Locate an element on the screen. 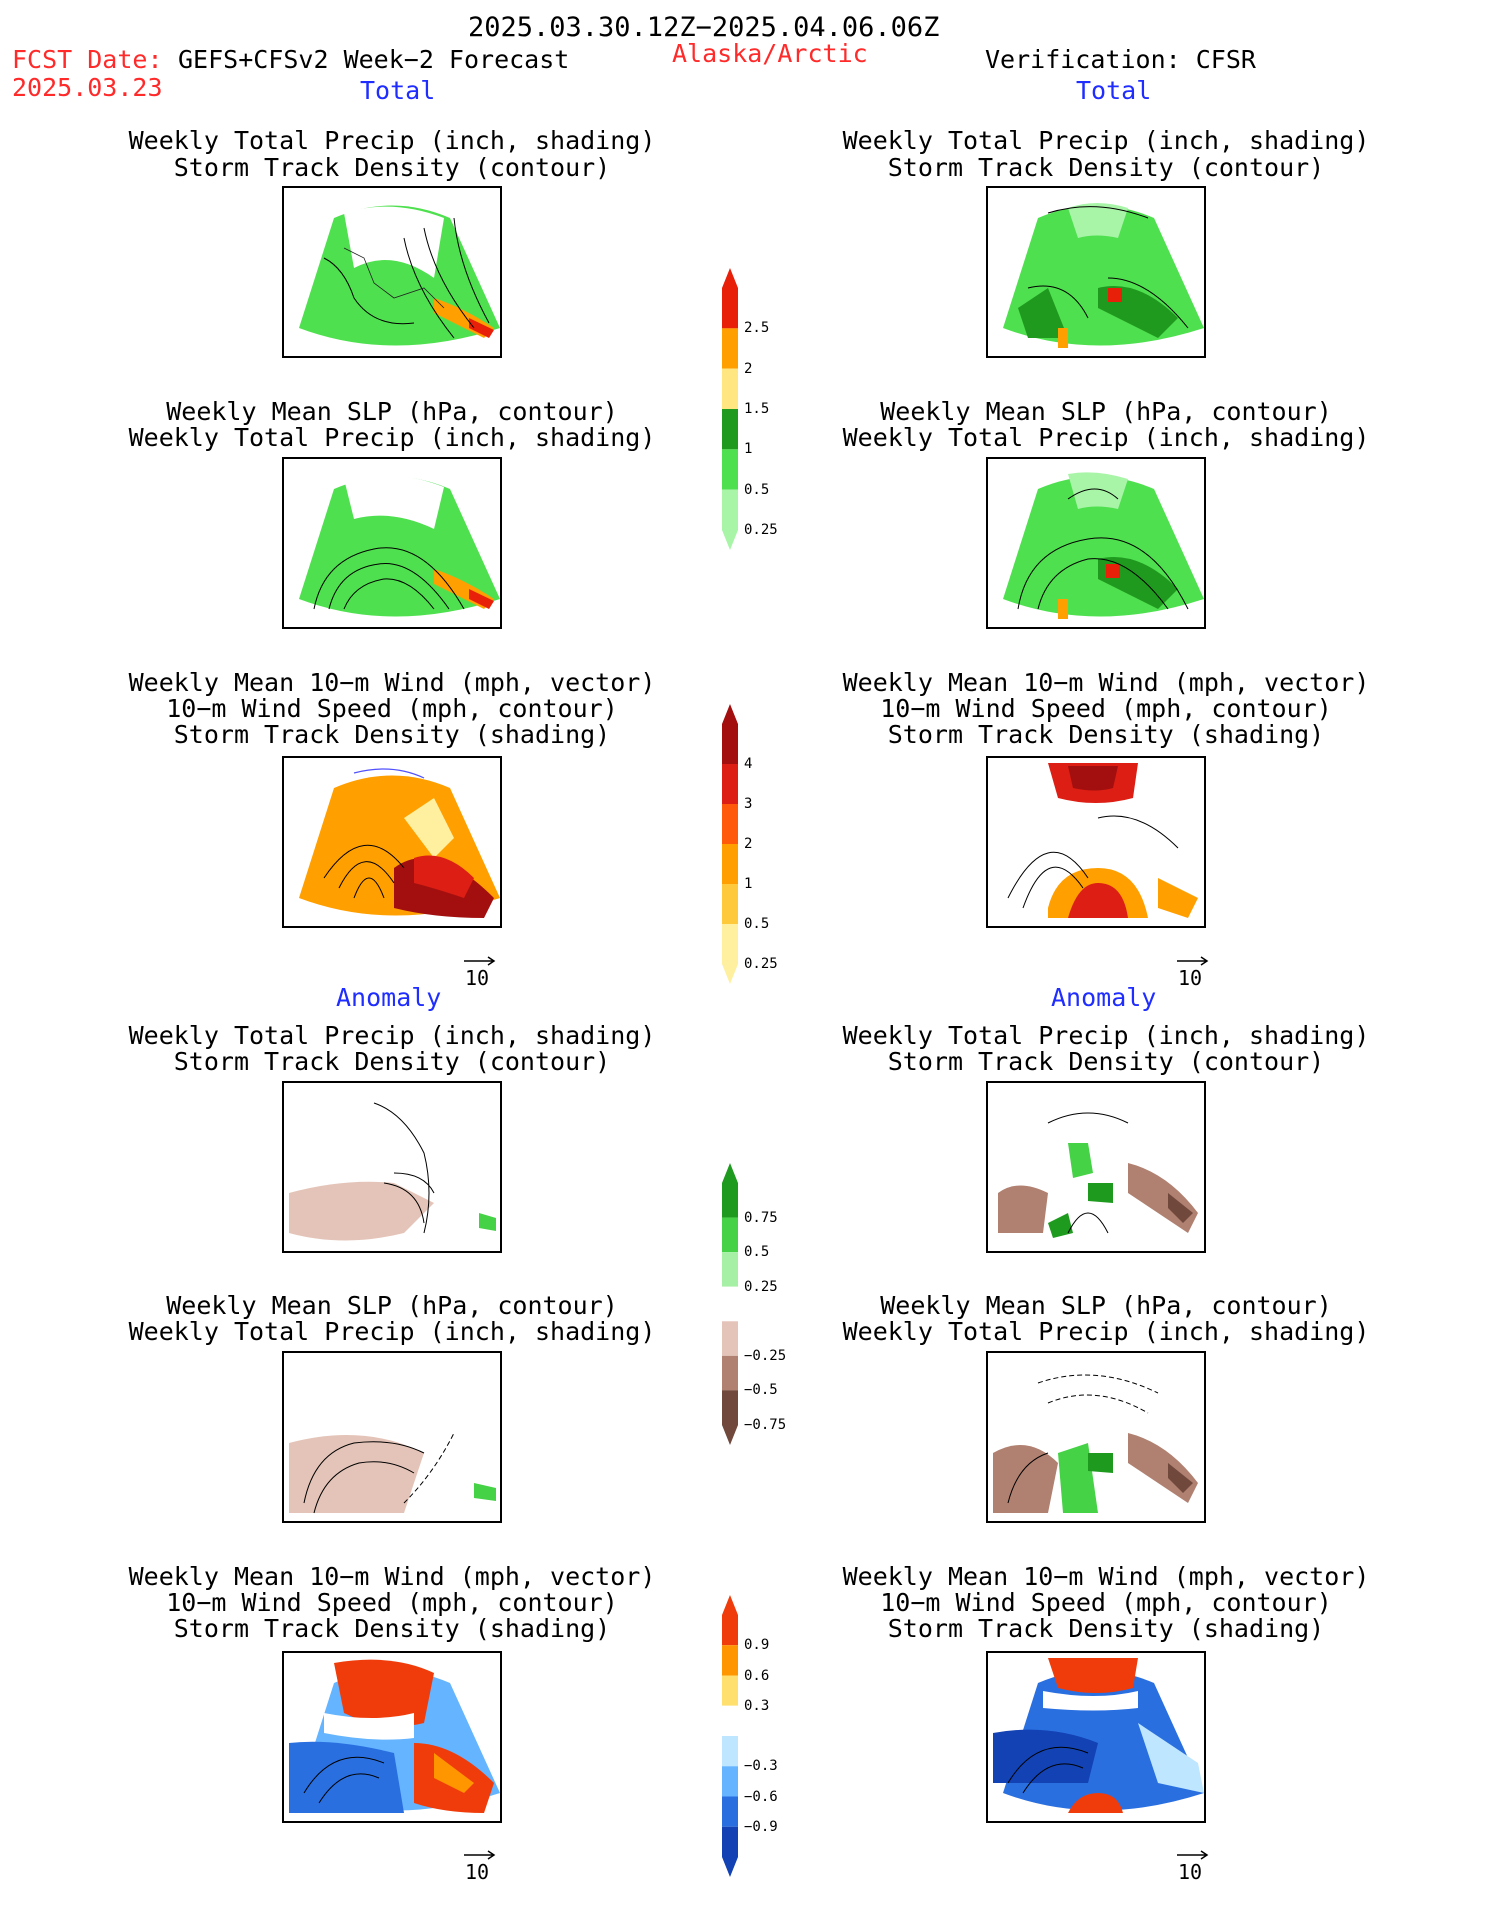 The image size is (1487, 1925). title-anom-wind-r3: Storm Track Density (shading) is located at coordinates (1106, 1628).